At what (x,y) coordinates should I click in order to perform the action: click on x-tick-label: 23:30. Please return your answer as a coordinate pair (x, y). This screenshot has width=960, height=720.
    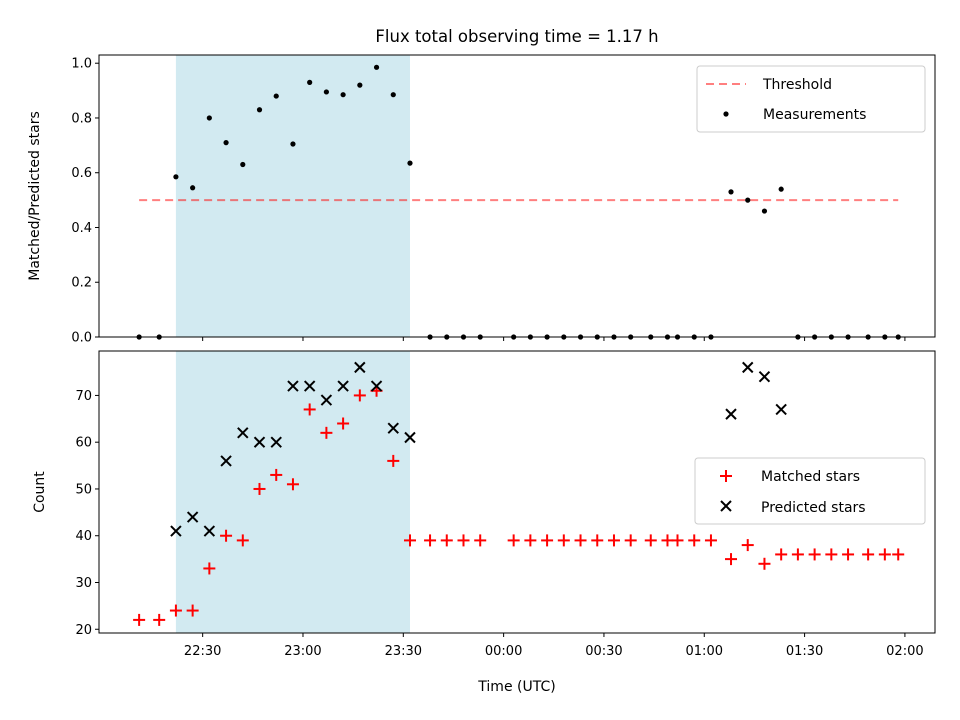
    Looking at the image, I should click on (403, 651).